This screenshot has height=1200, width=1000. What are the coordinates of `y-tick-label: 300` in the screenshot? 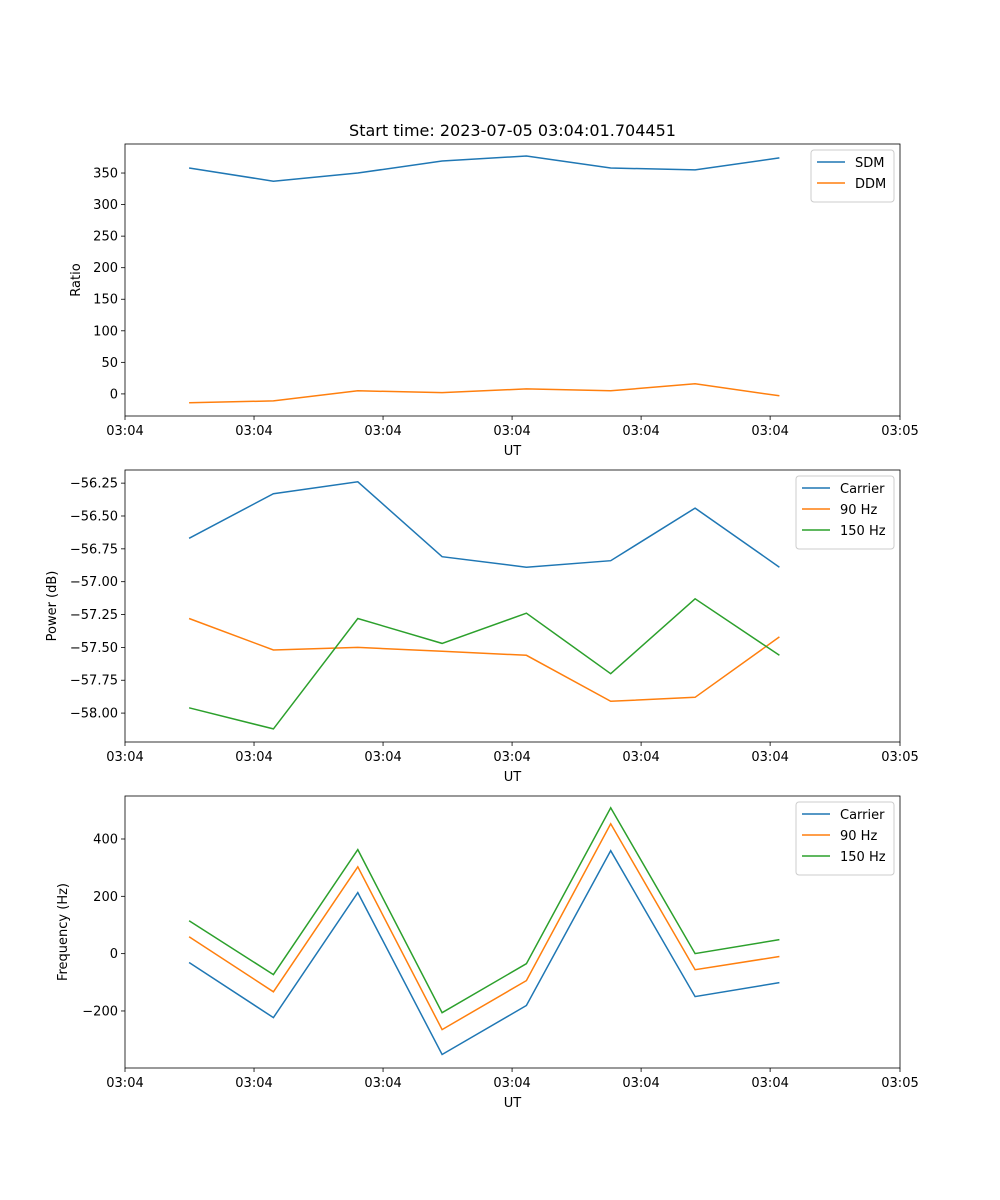 It's located at (105, 205).